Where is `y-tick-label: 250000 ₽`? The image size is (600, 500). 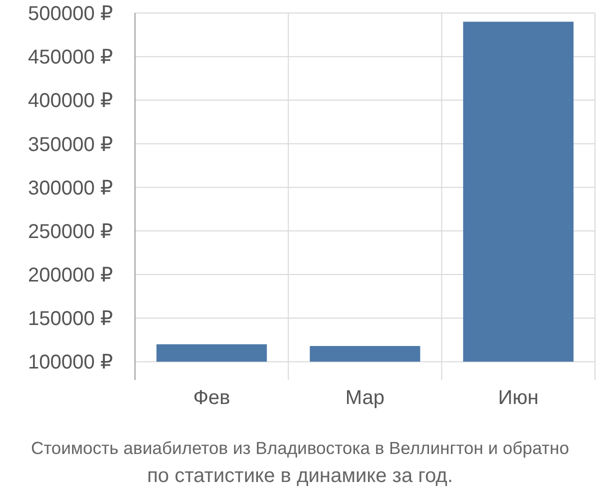
y-tick-label: 250000 ₽ is located at coordinates (71, 231).